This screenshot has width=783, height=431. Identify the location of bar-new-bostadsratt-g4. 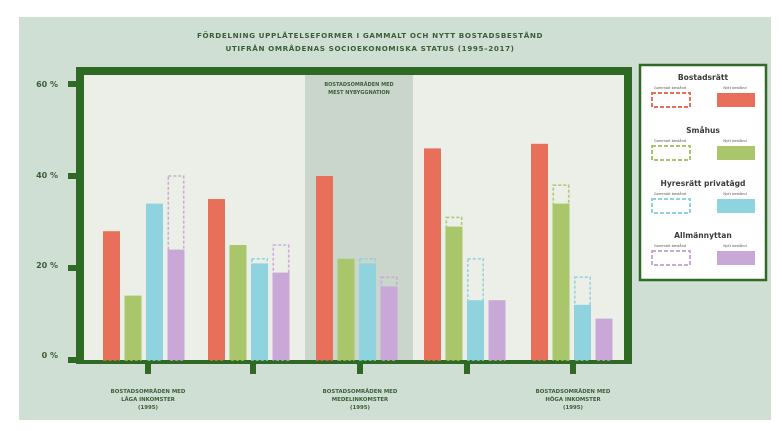
(432, 254).